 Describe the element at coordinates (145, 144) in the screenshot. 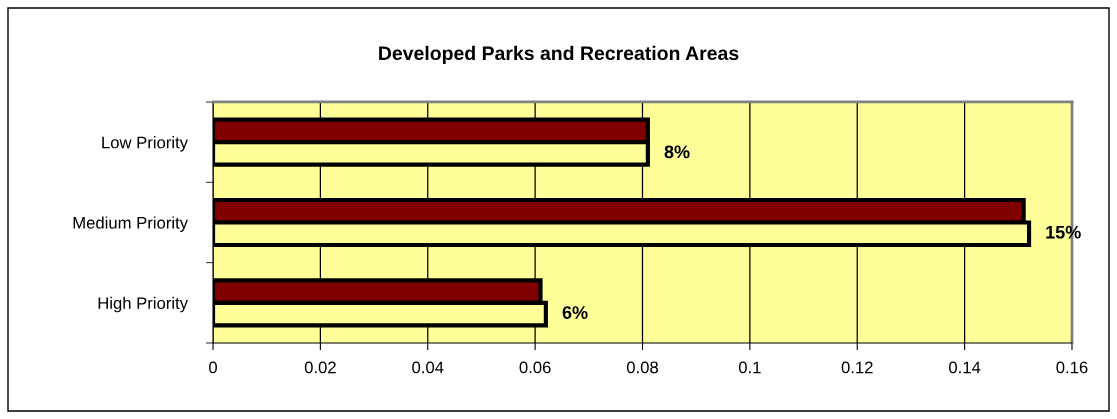

I see `y-tick-label: Low Priority` at that location.